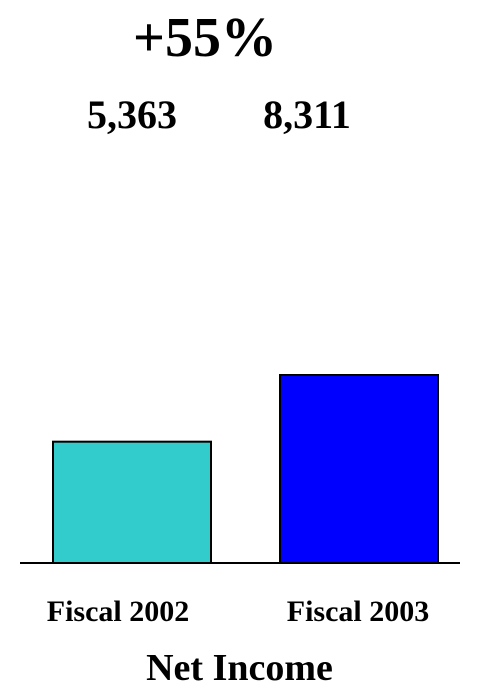  What do you see at coordinates (358, 611) in the screenshot?
I see `category-label-fiscal-2003: Fiscal 2003` at bounding box center [358, 611].